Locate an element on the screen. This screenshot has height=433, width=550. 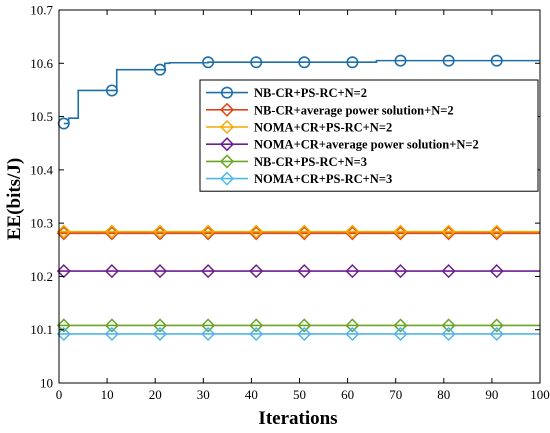
x-tick-label: 50 is located at coordinates (299, 394).